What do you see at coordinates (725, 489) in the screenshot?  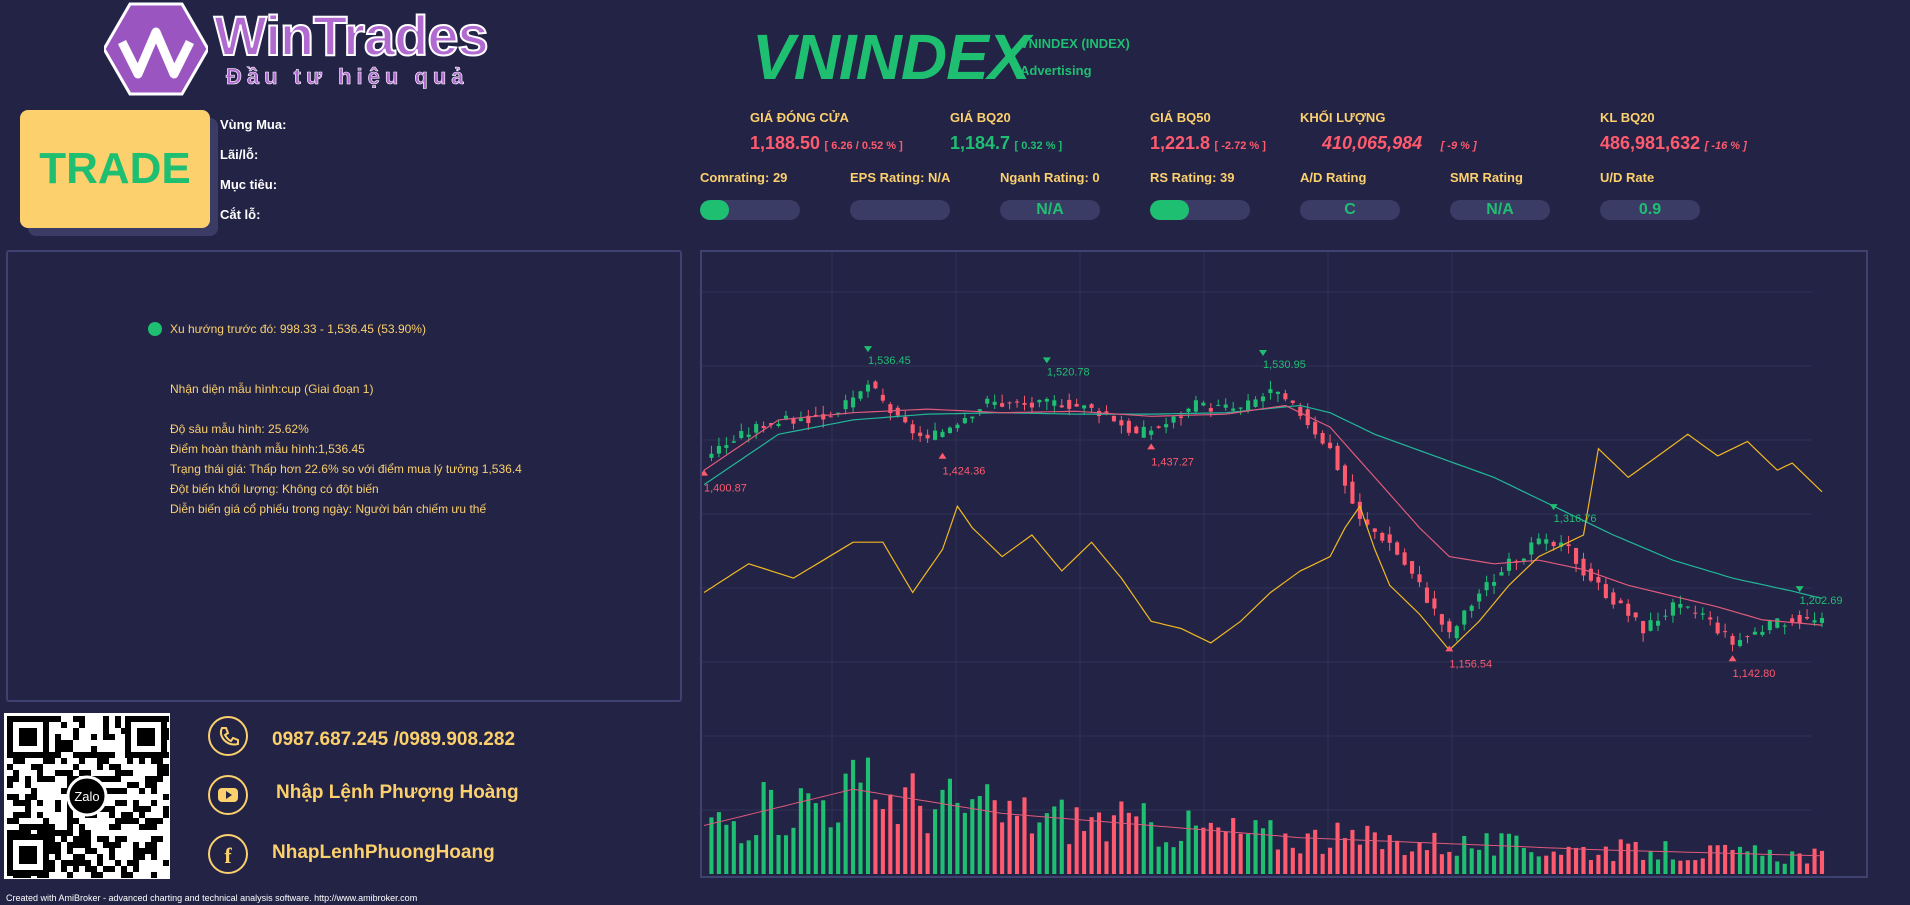 I see `price-annotation: 1,400.87` at bounding box center [725, 489].